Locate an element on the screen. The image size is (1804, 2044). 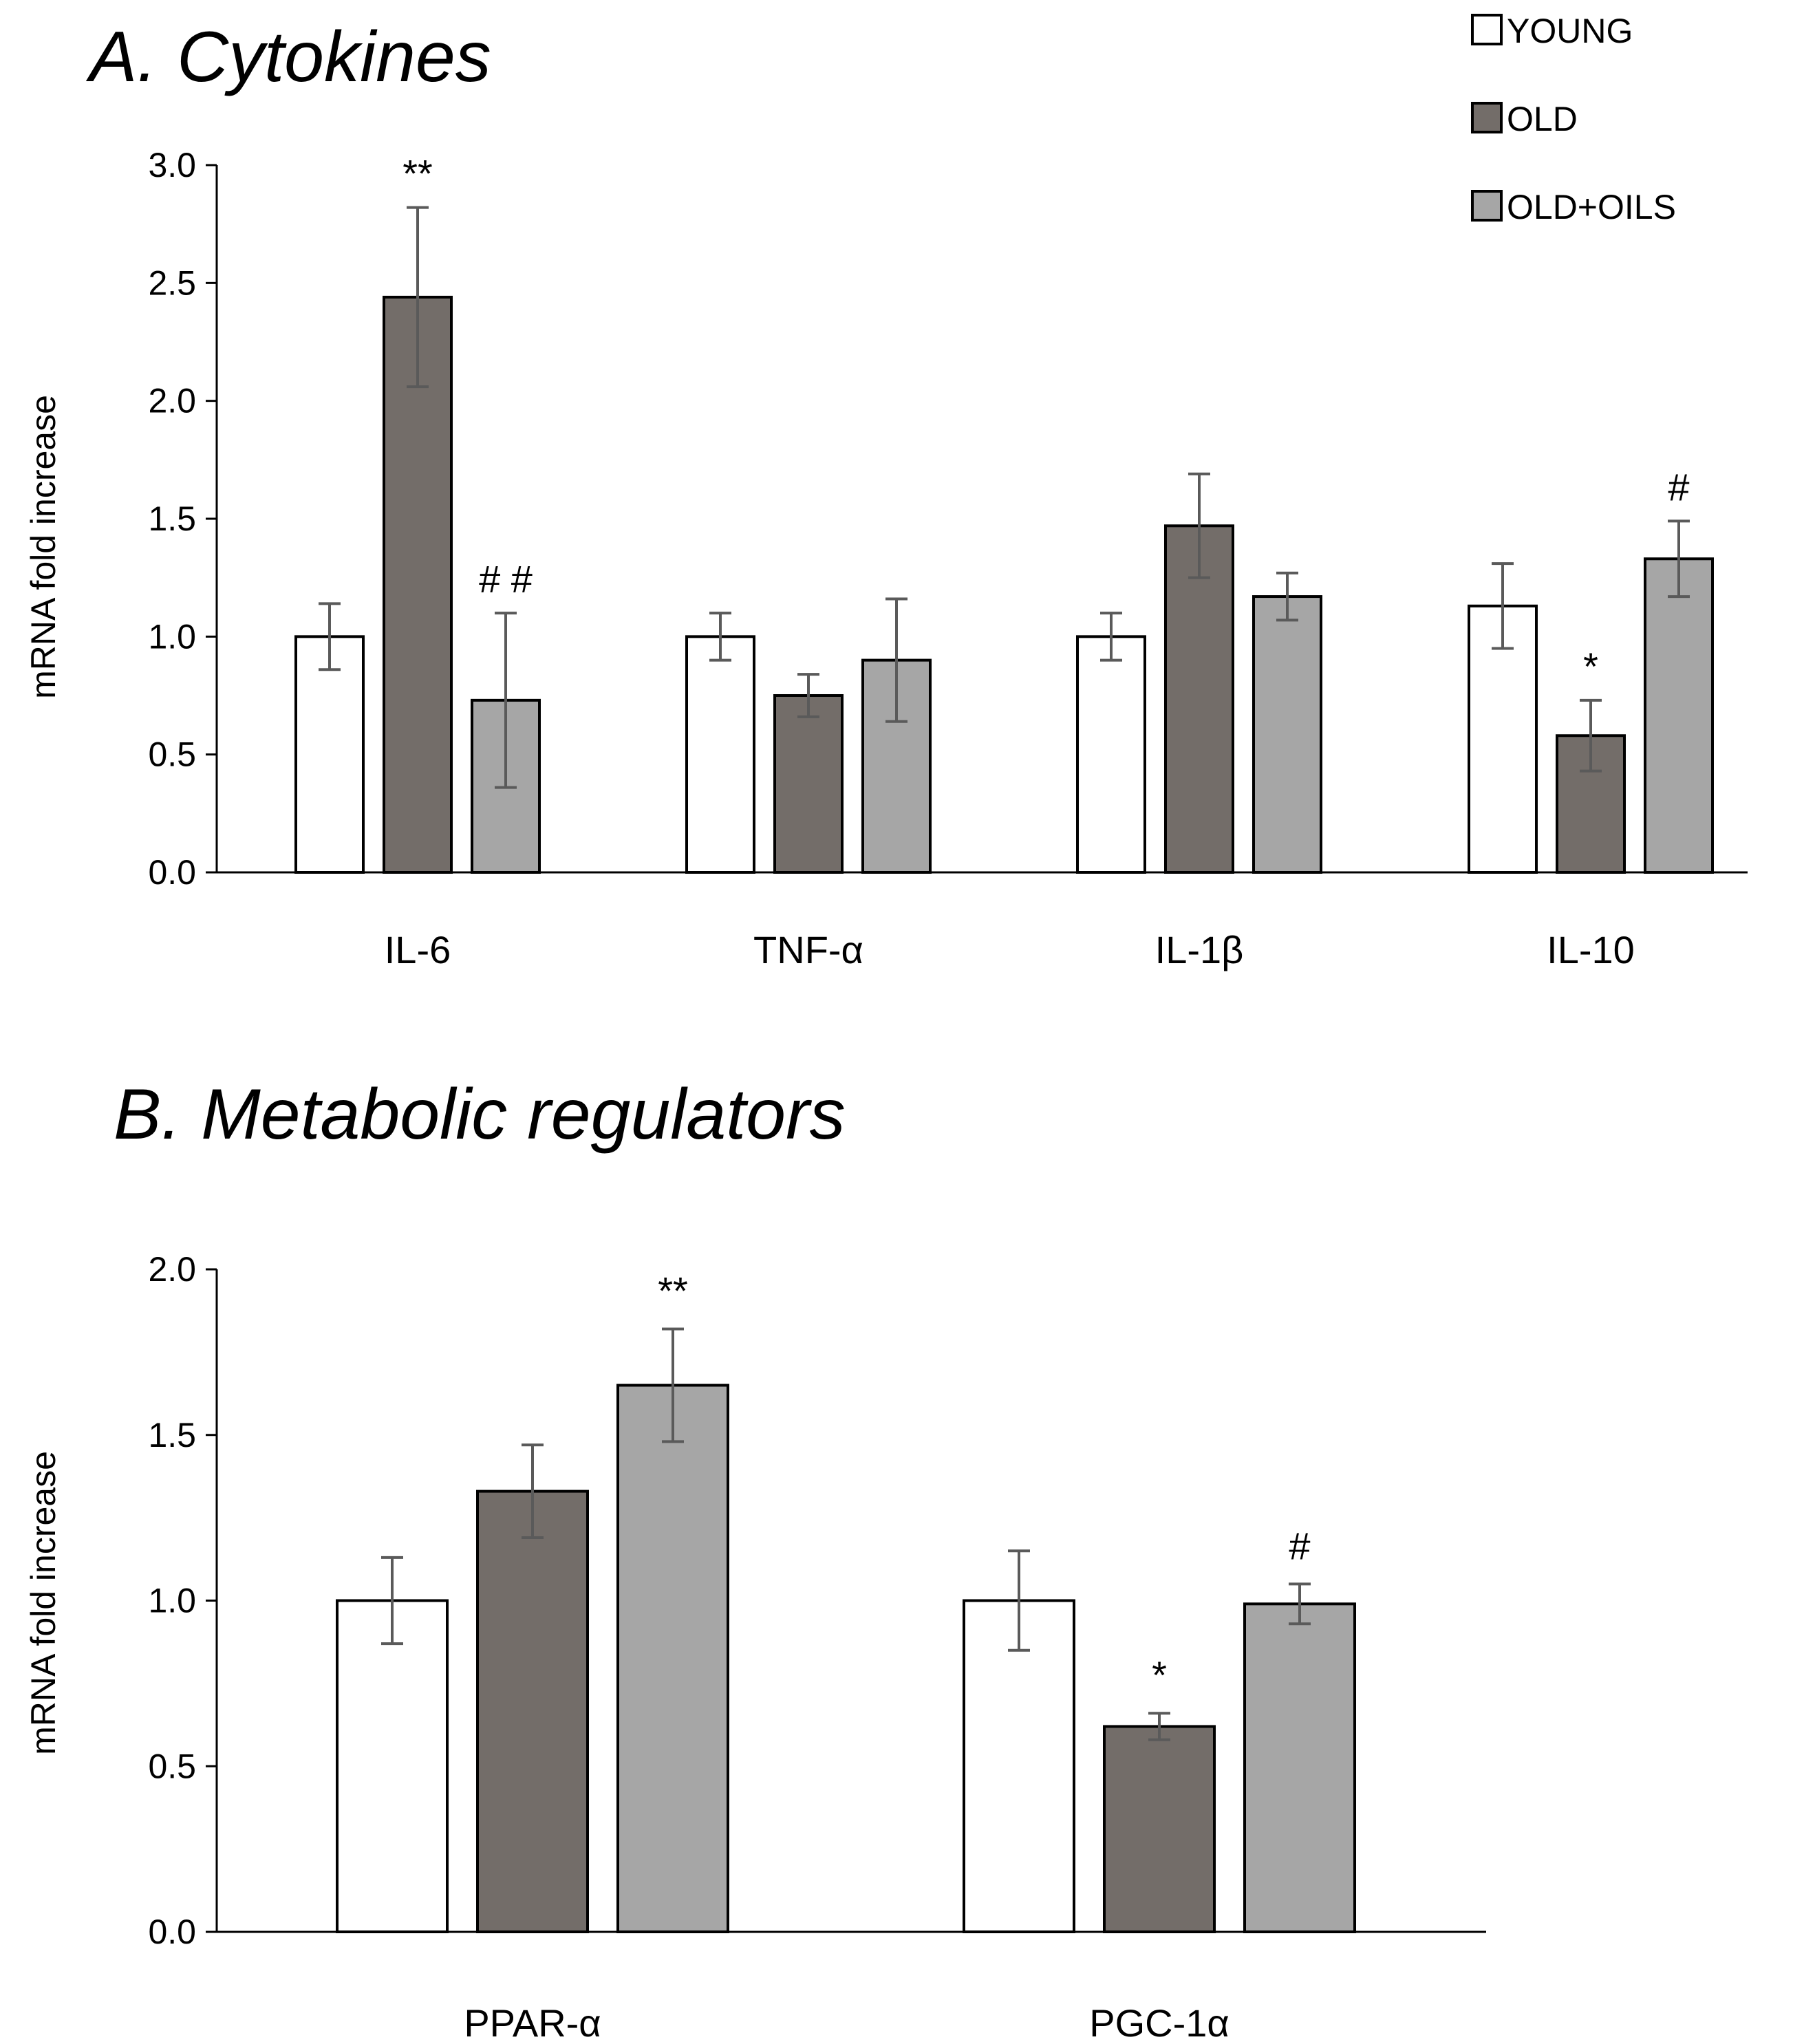
a-y-tick-label: 2.0 is located at coordinates (172, 401).